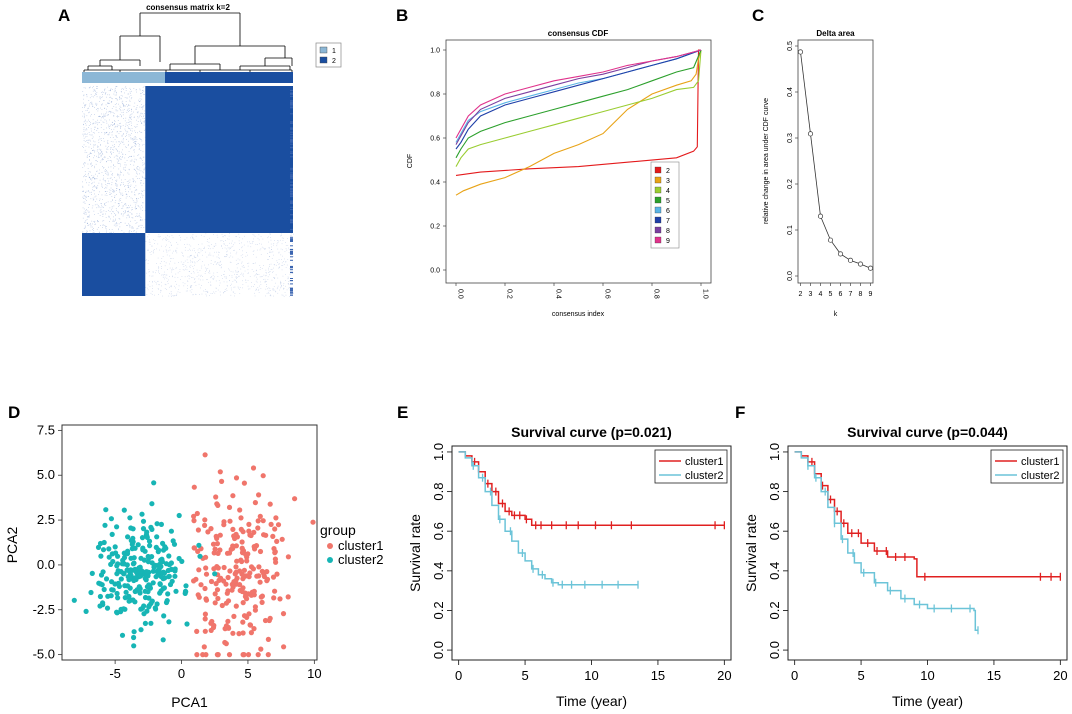 This screenshot has height=714, width=1072. I want to click on km-ylabel: Survival rate, so click(751, 553).